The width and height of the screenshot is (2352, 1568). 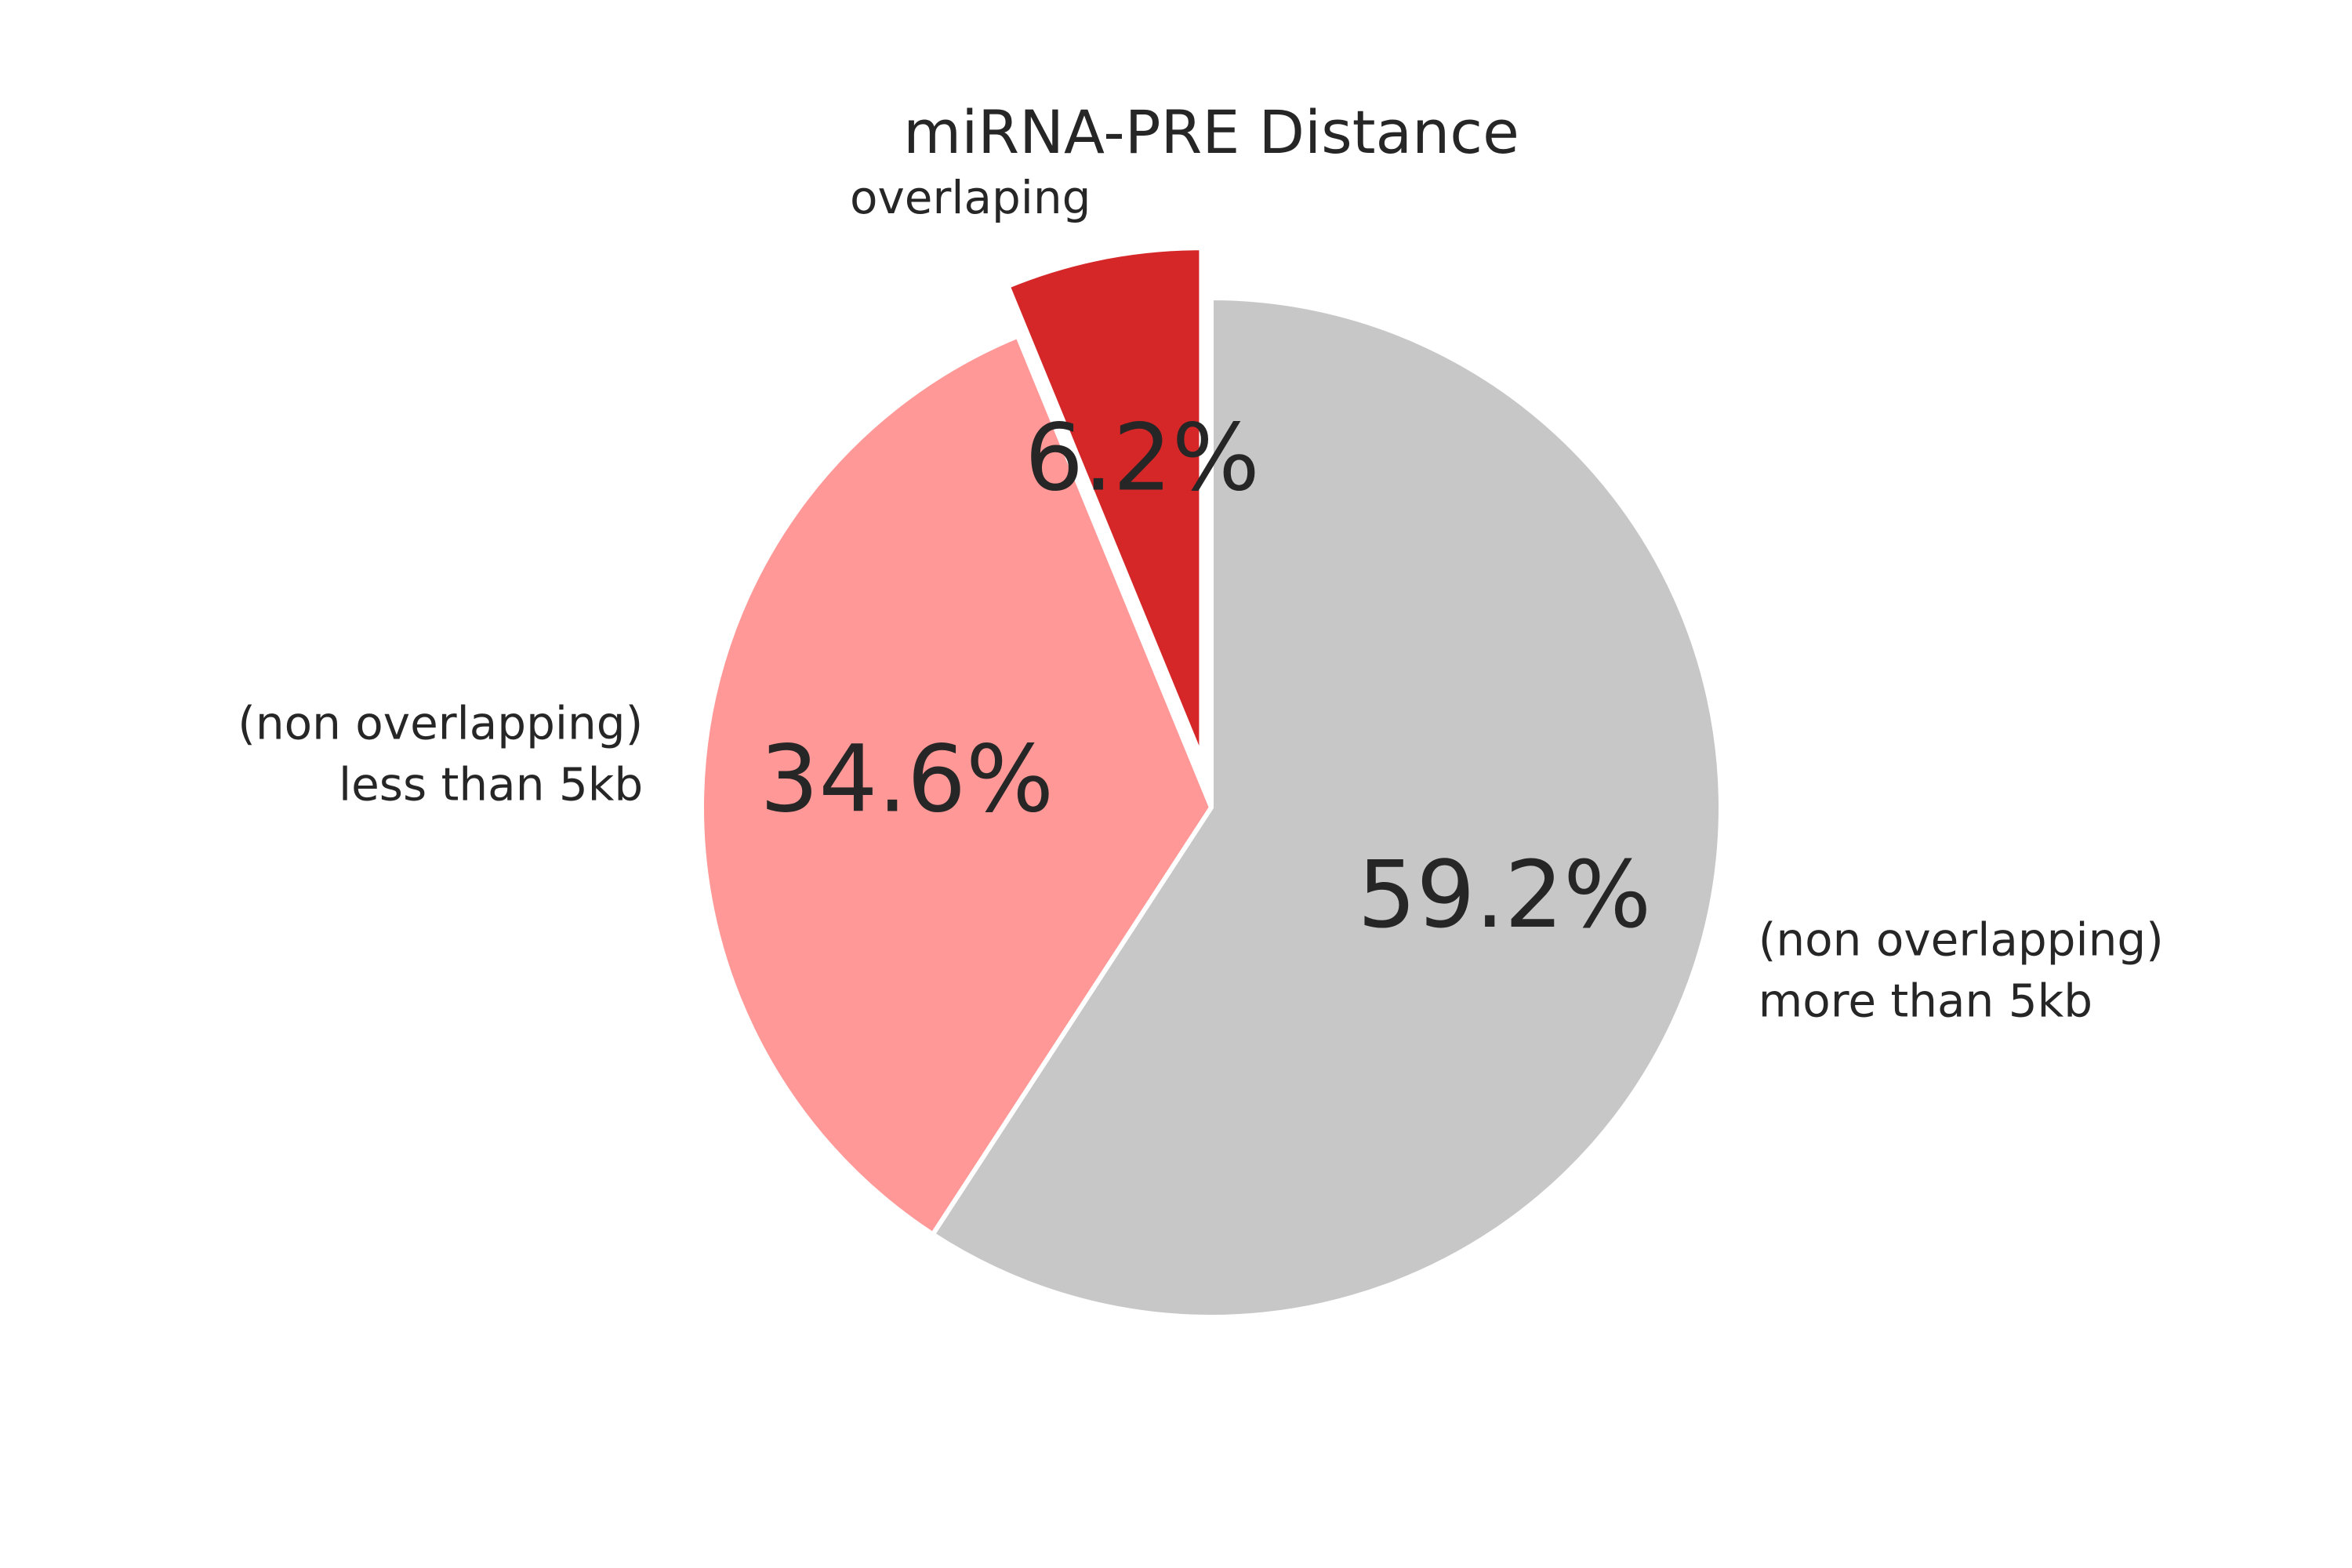 I want to click on percentage-labels: 6.2% 34.6% 59.2%, so click(x=1205, y=676).